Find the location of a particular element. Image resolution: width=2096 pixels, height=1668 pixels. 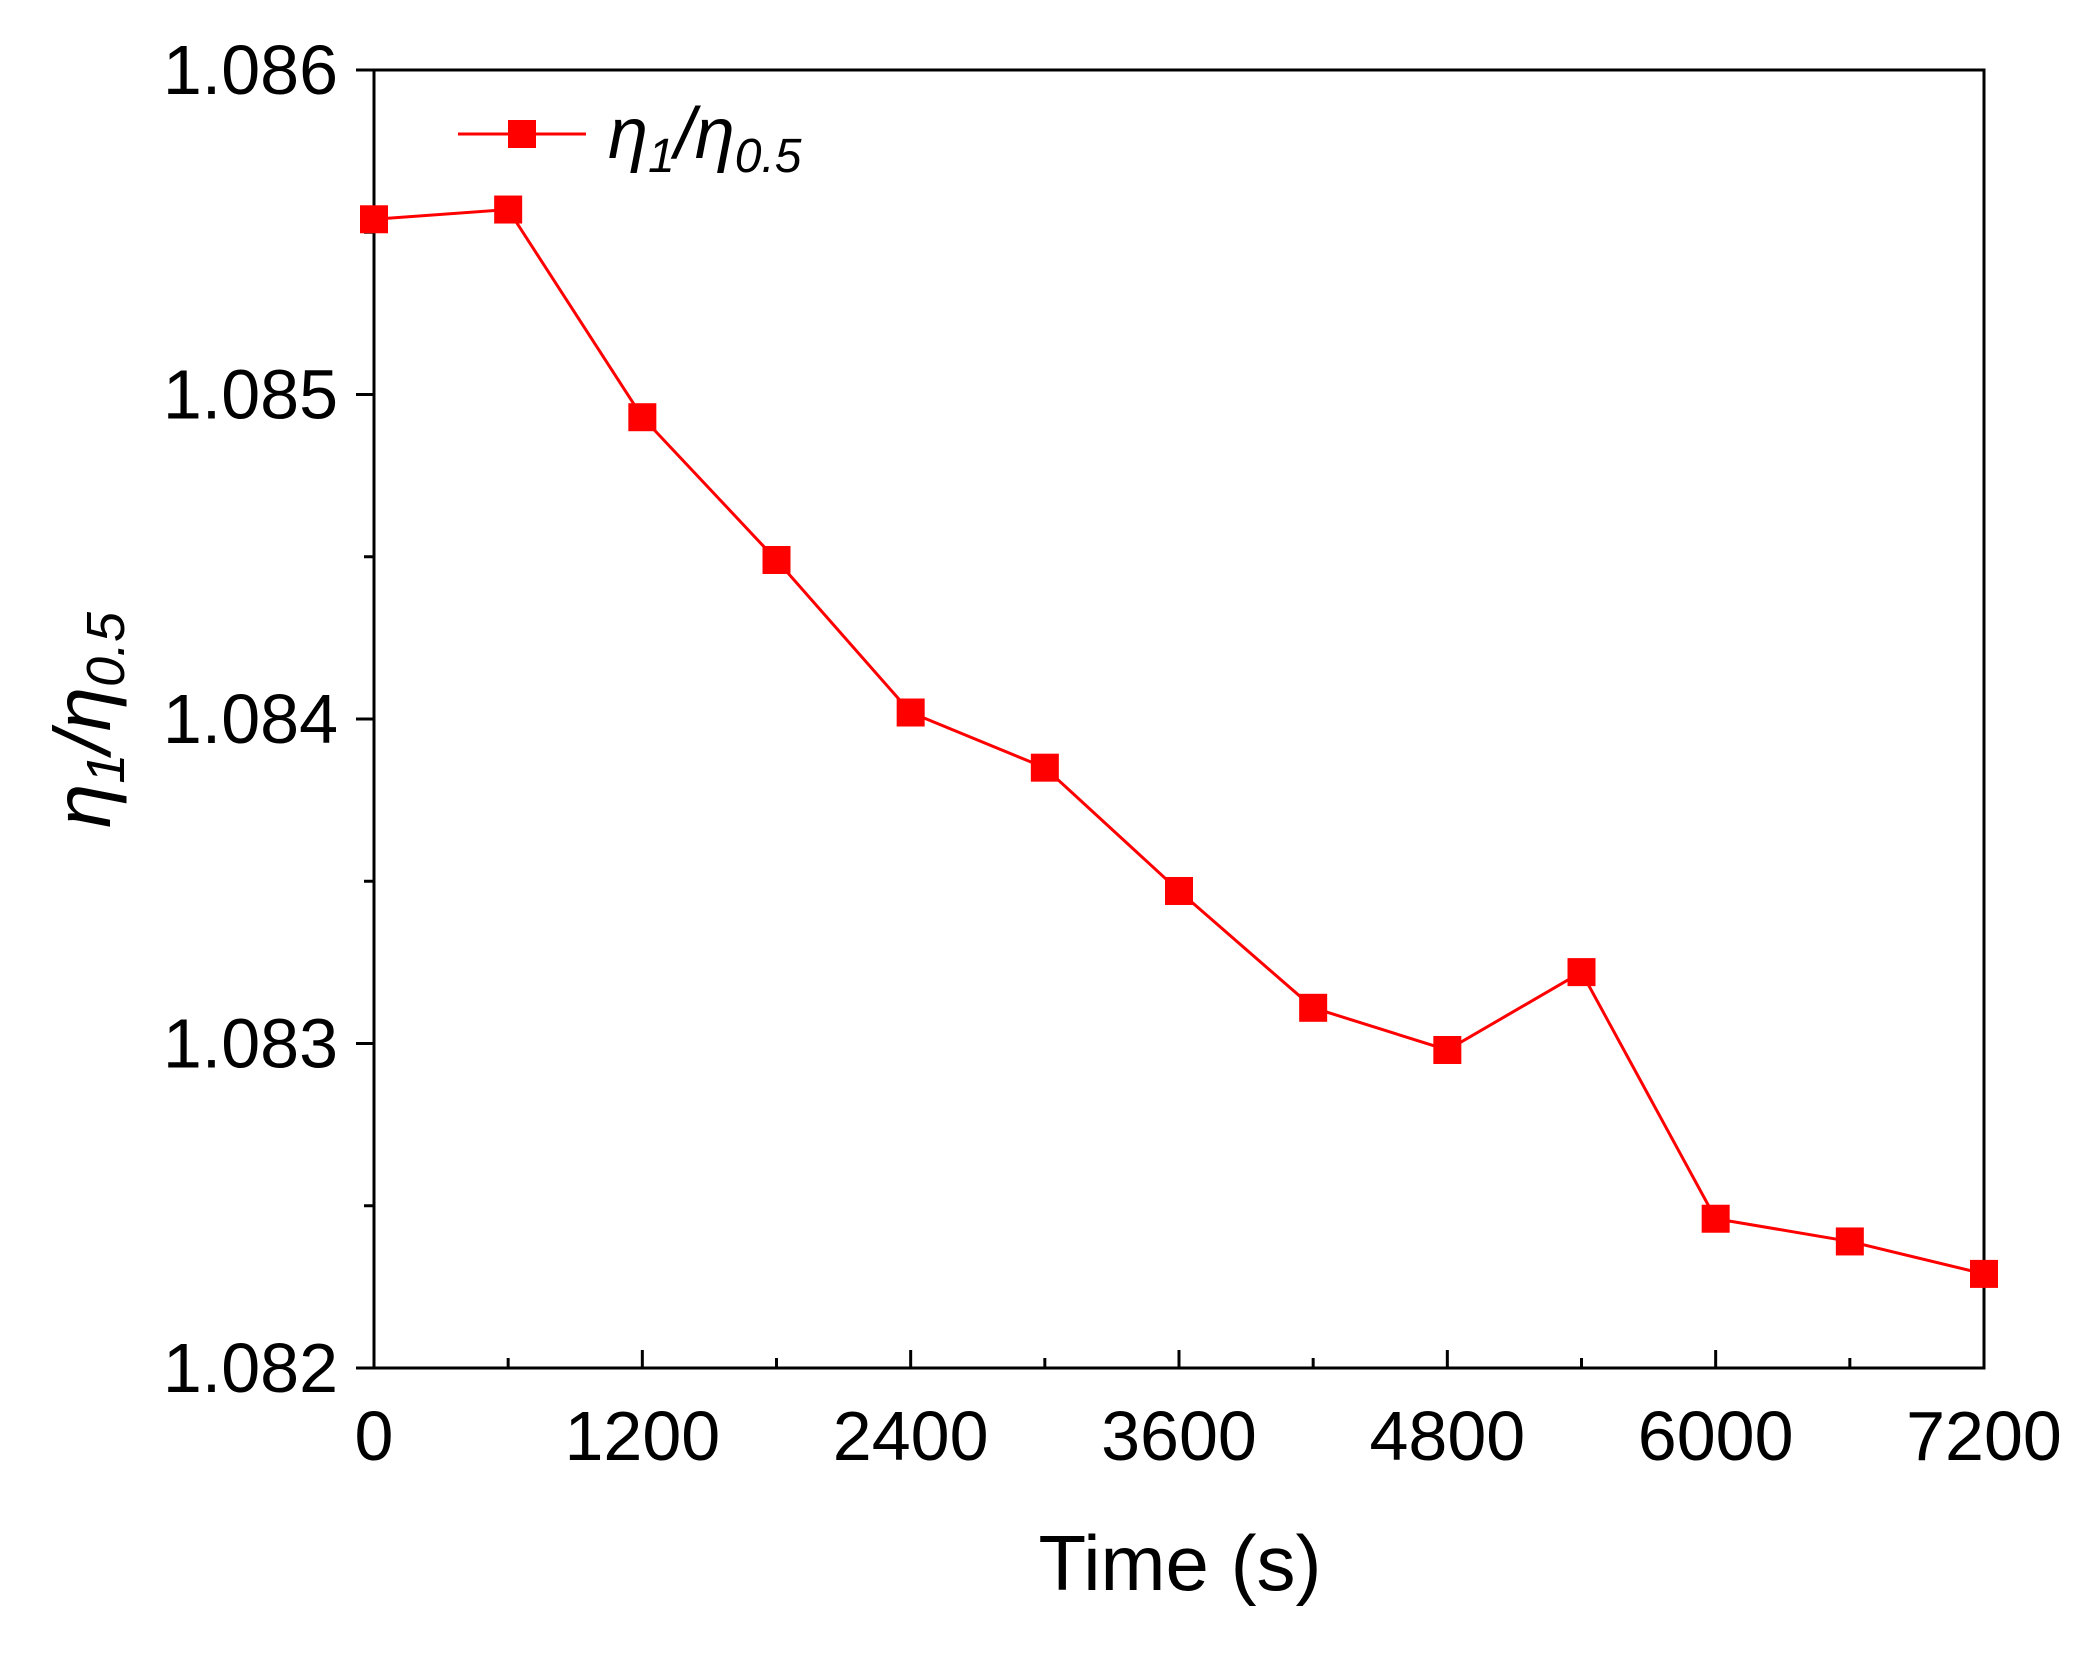

y-label-eta: η is located at coordinates (82, 806).